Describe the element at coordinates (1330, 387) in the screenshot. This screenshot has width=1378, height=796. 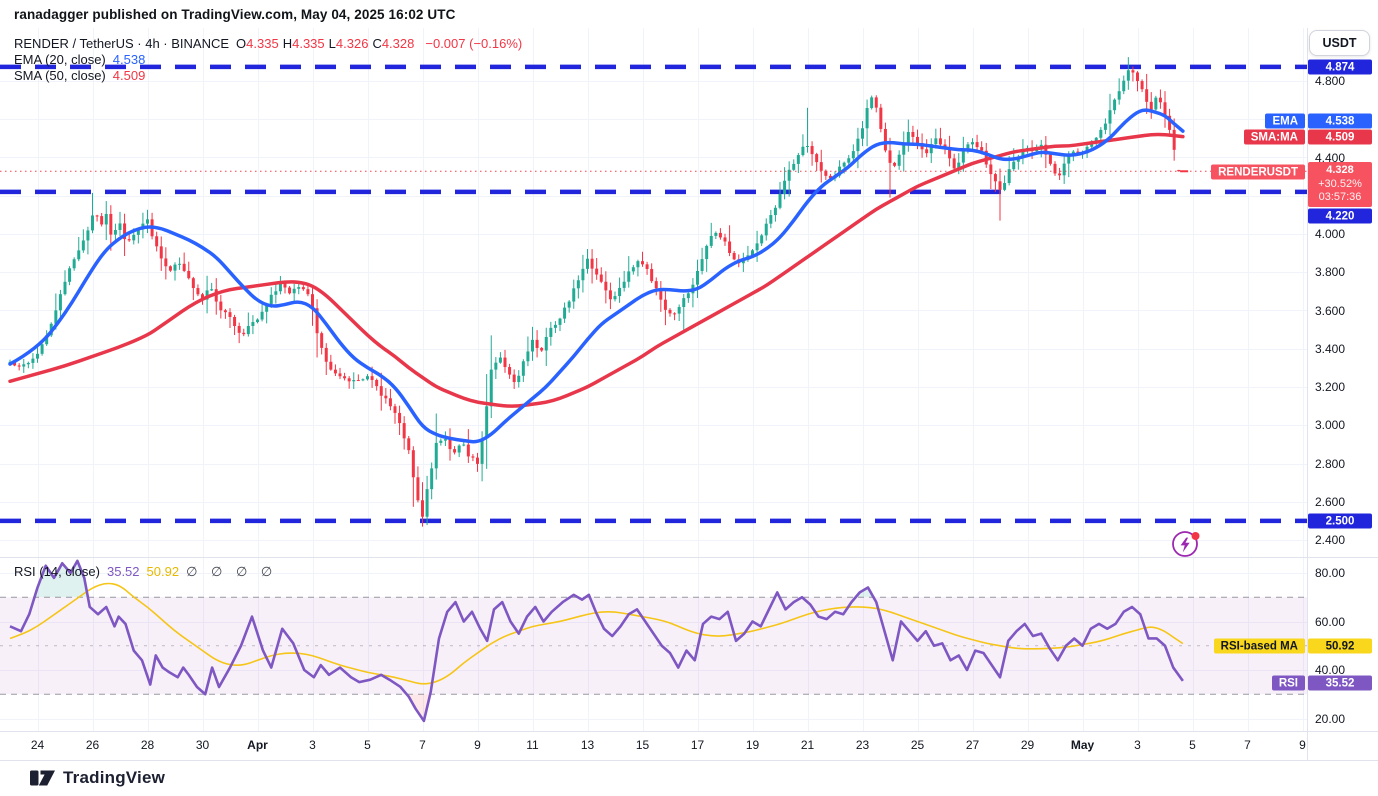
I see `price-axis-tick: 3.200` at that location.